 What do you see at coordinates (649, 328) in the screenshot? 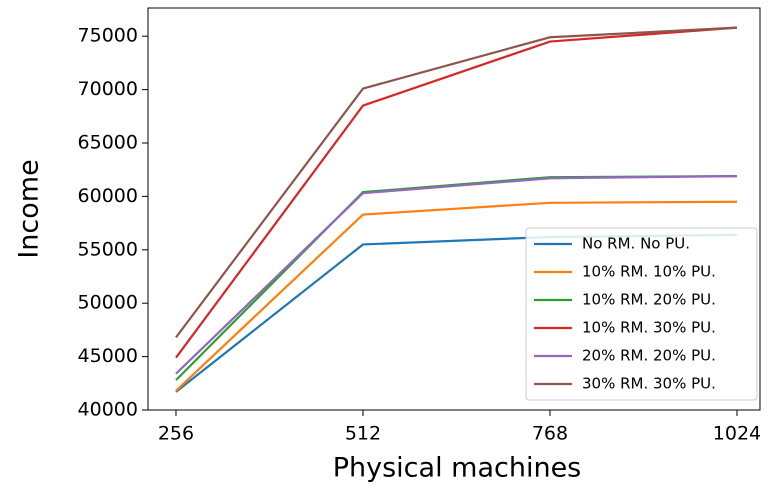
I see `legend-label: 10% RM. 30% PU.` at bounding box center [649, 328].